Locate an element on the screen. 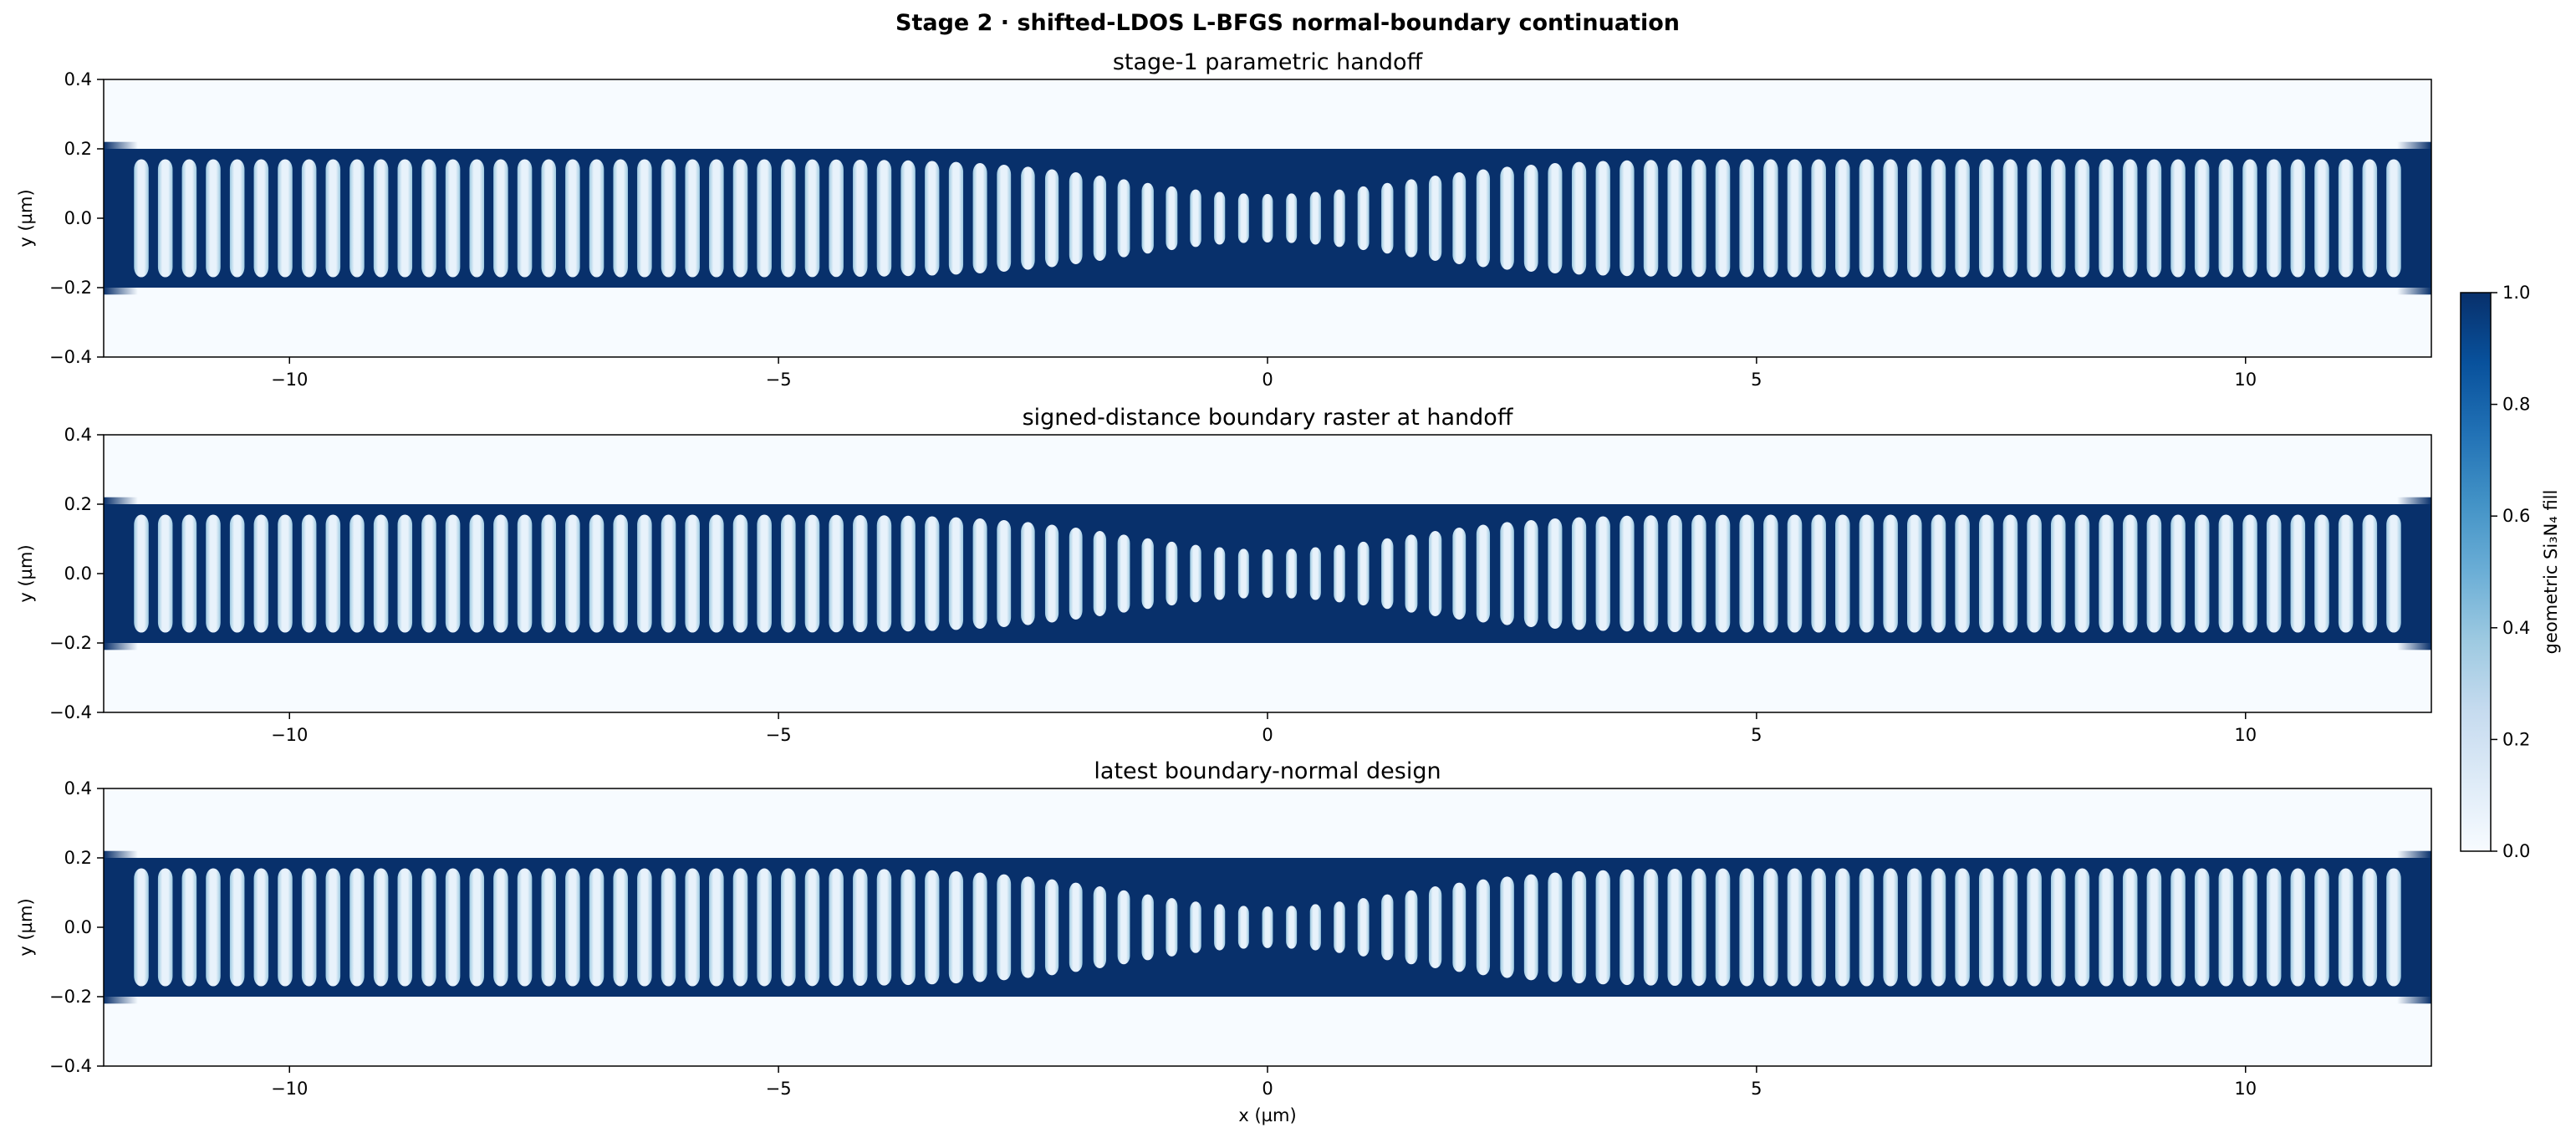  y-tick-label: 0.4 is located at coordinates (78, 79).